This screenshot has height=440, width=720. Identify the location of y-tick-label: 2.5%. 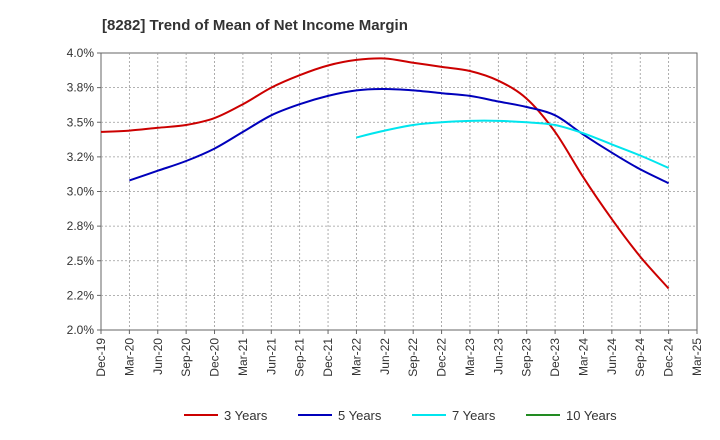
(81, 261).